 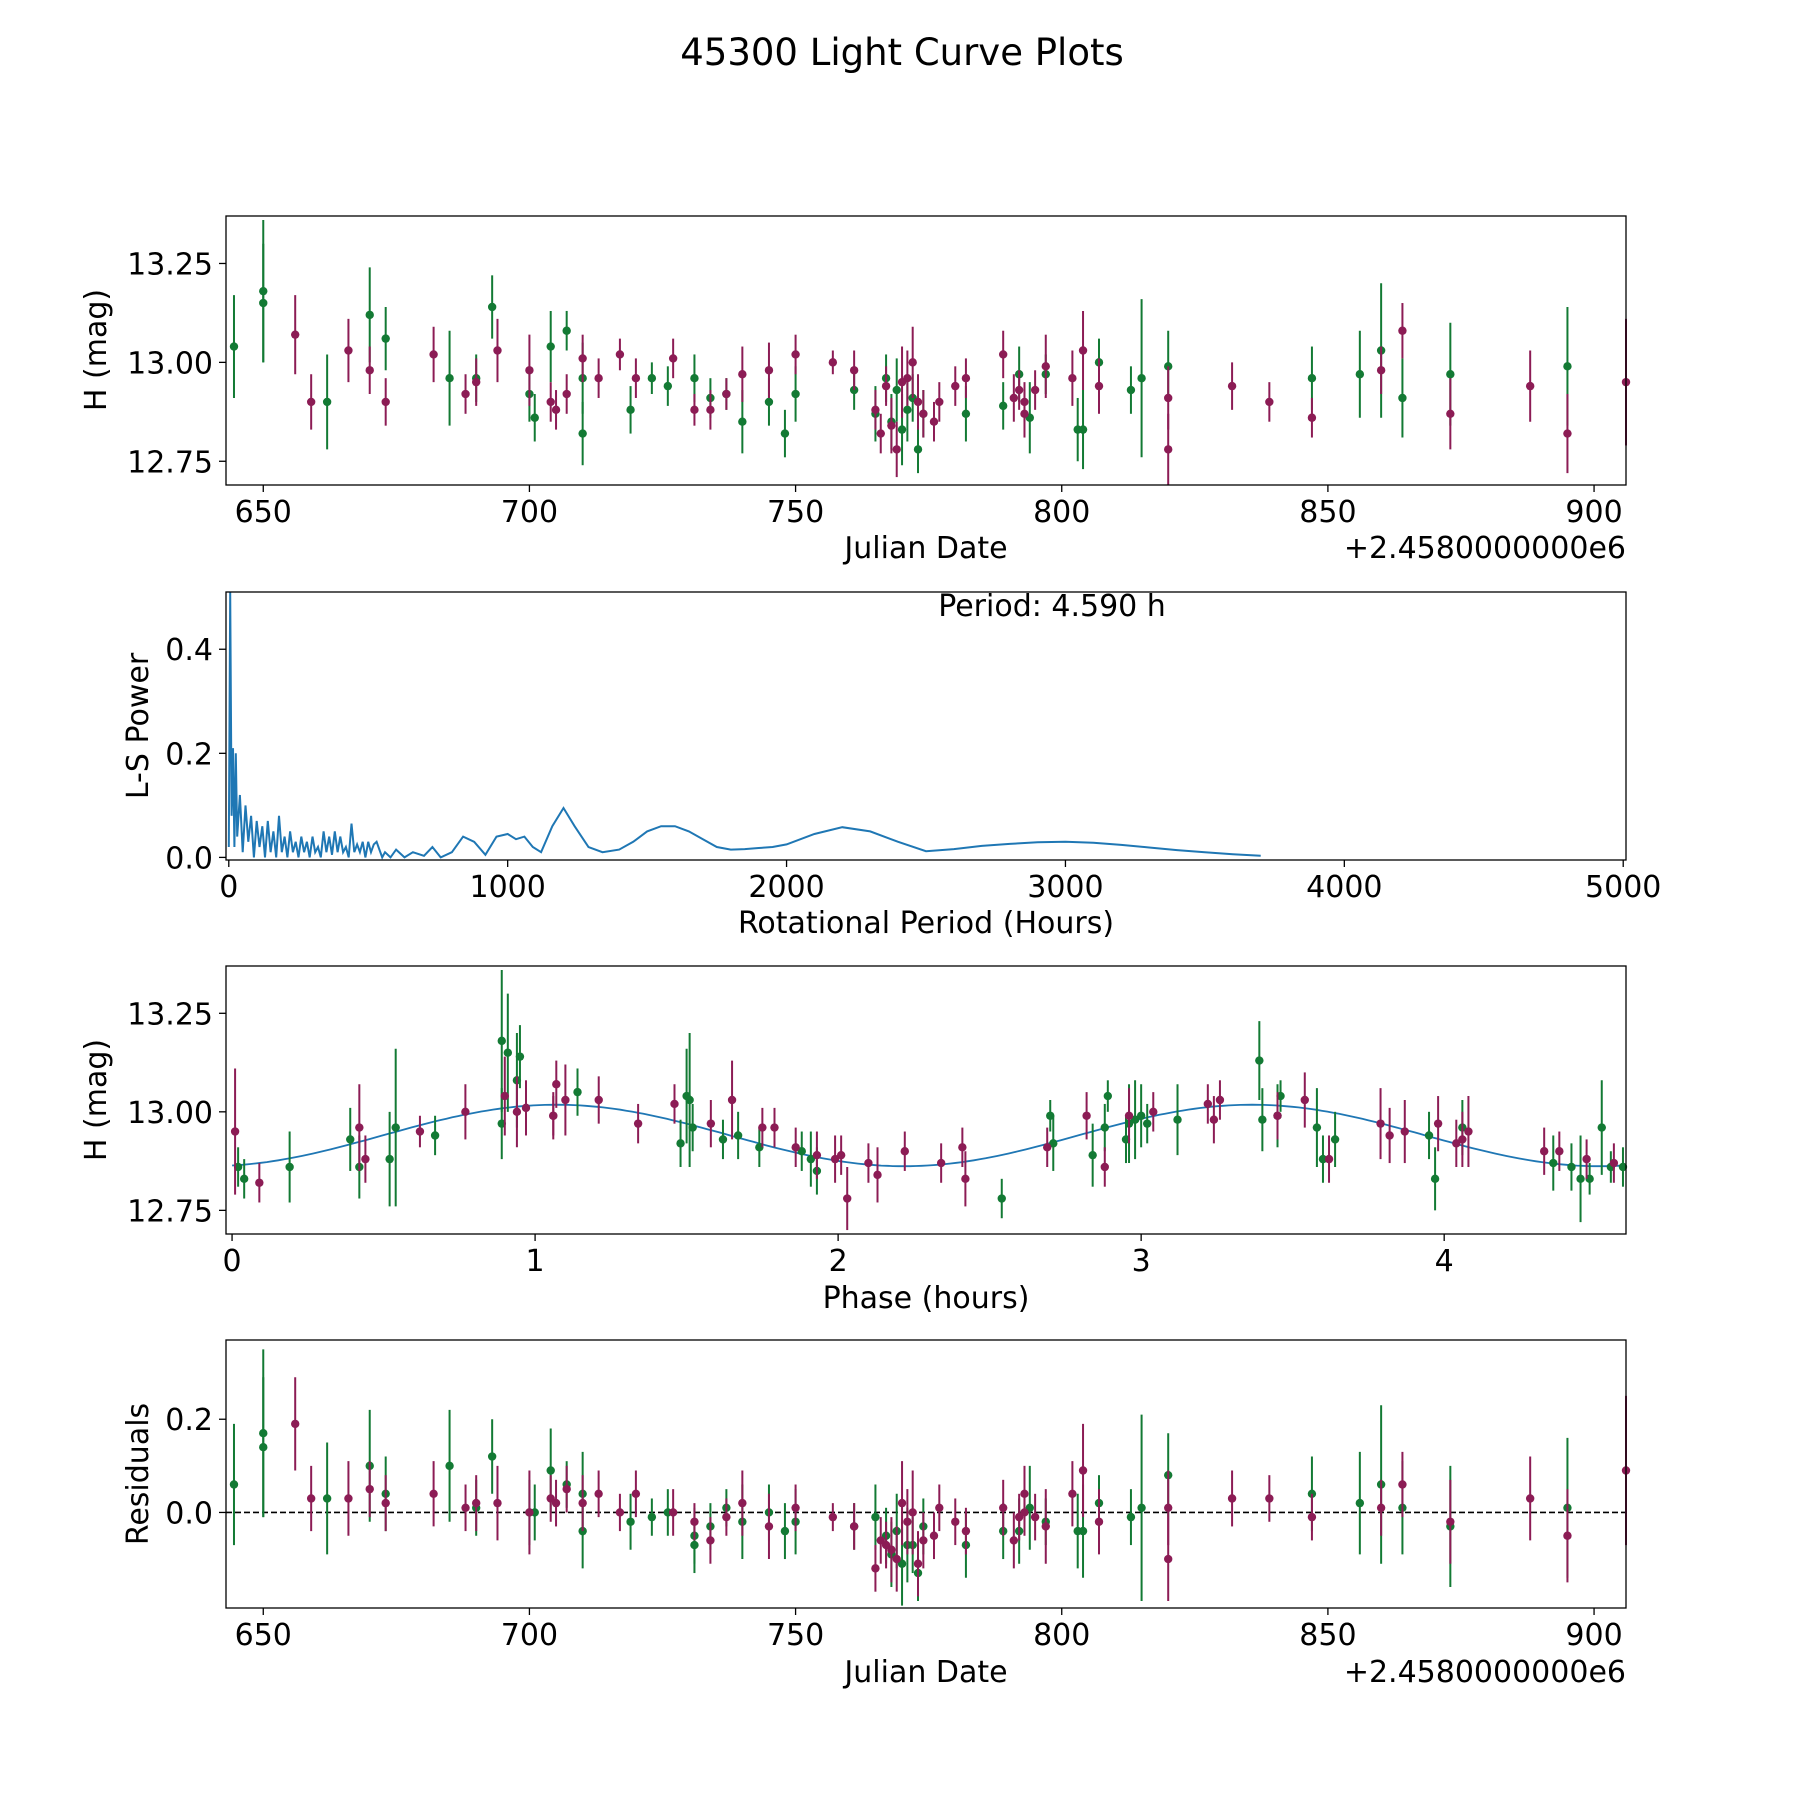 What do you see at coordinates (1327, 1635) in the screenshot?
I see `residuals-x-tick-label: 850` at bounding box center [1327, 1635].